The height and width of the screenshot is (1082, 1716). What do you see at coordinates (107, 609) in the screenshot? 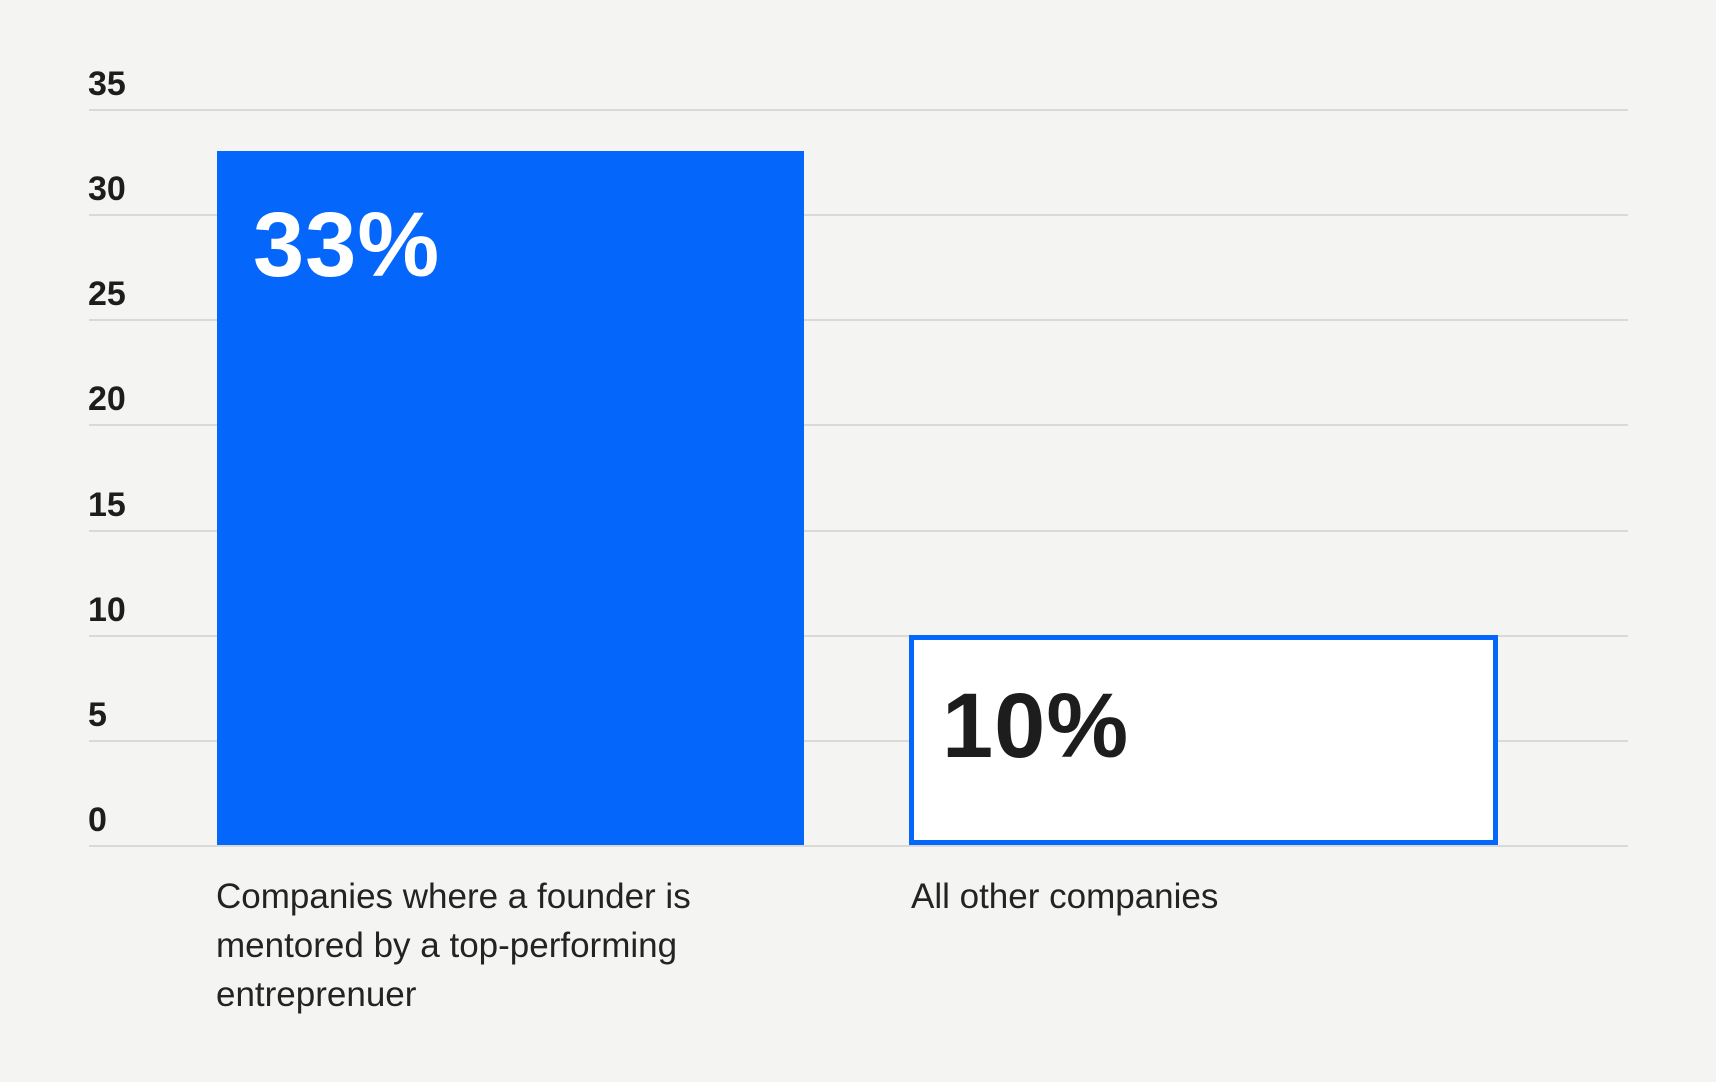
I see `y-tick-label-10: 10` at bounding box center [107, 609].